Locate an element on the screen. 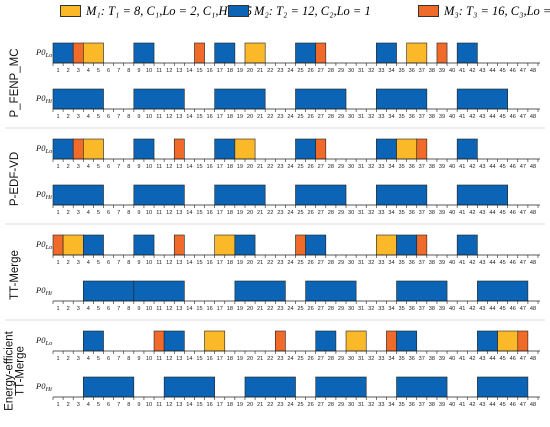 This screenshot has height=427, width=550. legend-label-m2: M₂: T₂ = 12, C₂,Lo = 1 is located at coordinates (312, 10).